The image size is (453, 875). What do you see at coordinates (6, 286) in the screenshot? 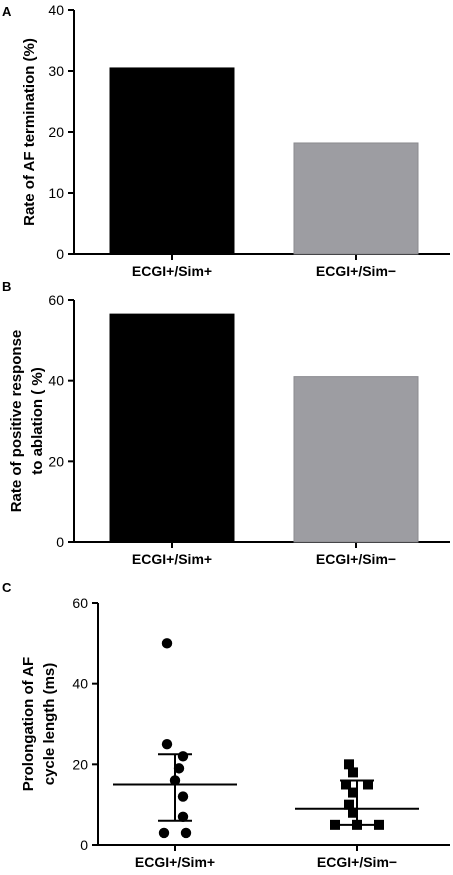
I see `panel-letter: B` at bounding box center [6, 286].